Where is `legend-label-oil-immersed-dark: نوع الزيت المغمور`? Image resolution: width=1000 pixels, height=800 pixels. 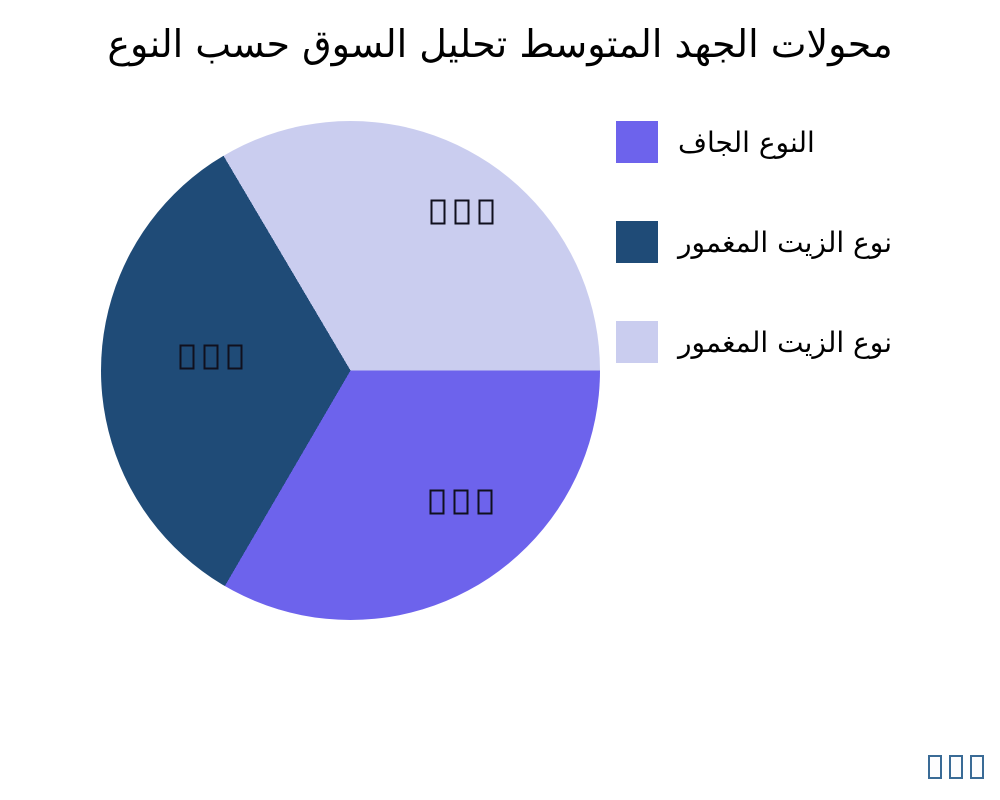 legend-label-oil-immersed-dark: نوع الزيت المغمور is located at coordinates (785, 242).